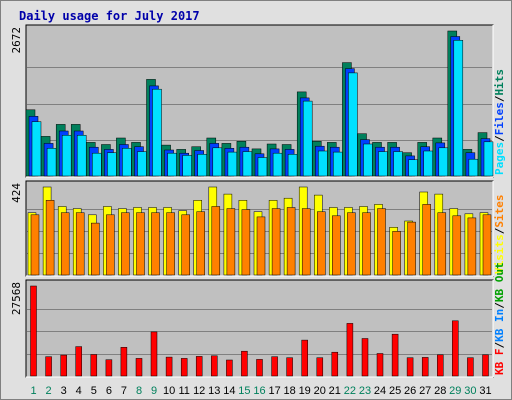  I want to click on day-label-15: 15, so click(244, 391).